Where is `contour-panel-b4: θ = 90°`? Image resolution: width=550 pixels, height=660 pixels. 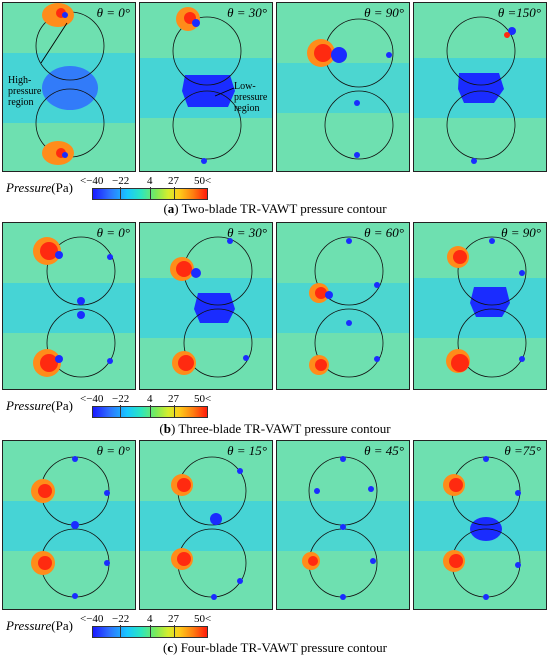
contour-panel-b4: θ = 90° is located at coordinates (480, 306).